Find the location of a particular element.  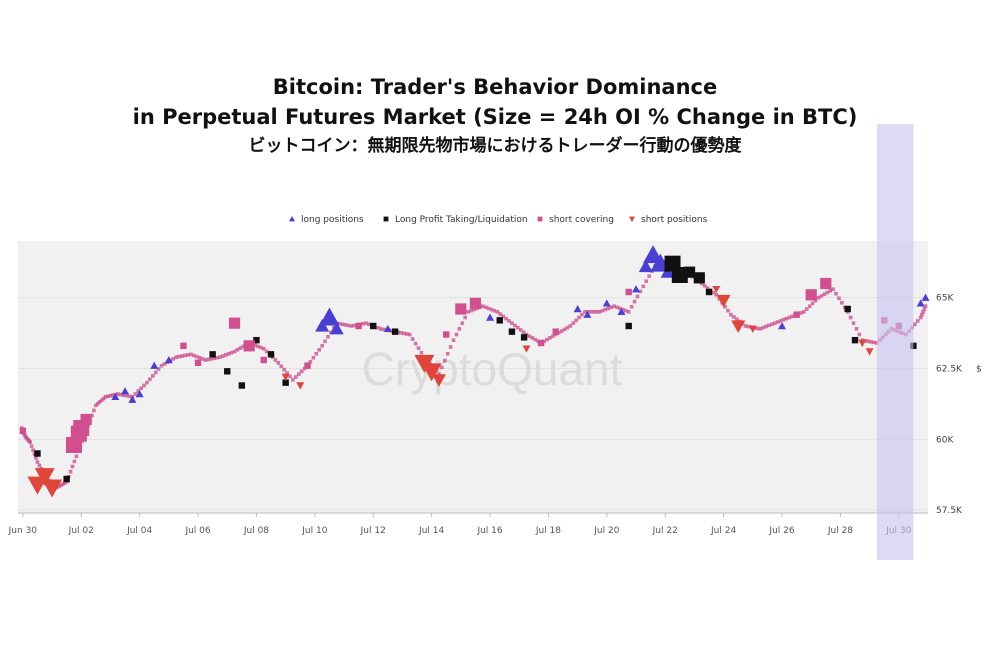

x-tick-label: Jul 16 is located at coordinates (489, 531).